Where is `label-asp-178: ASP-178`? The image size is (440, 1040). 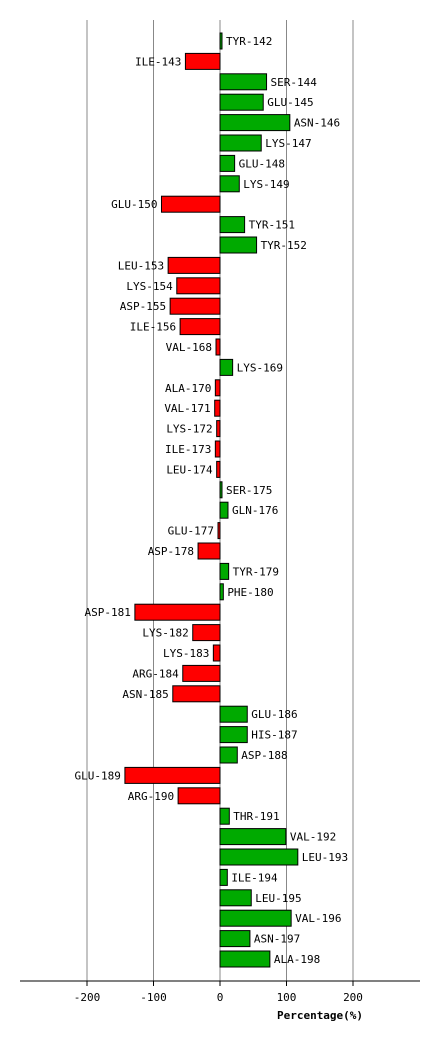 label-asp-178: ASP-178 is located at coordinates (171, 551).